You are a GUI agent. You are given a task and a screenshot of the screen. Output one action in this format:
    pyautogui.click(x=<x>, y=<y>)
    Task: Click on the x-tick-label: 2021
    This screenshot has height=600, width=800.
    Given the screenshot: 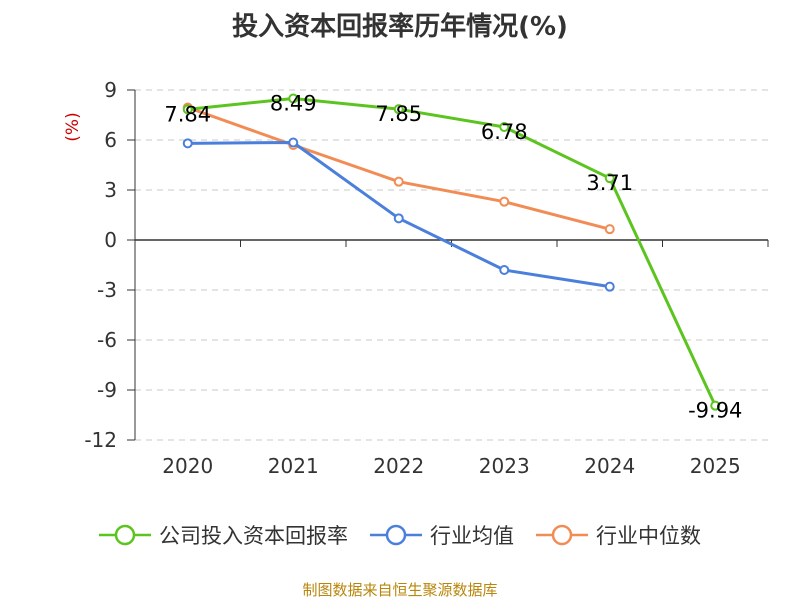 What is the action you would take?
    pyautogui.click(x=293, y=466)
    